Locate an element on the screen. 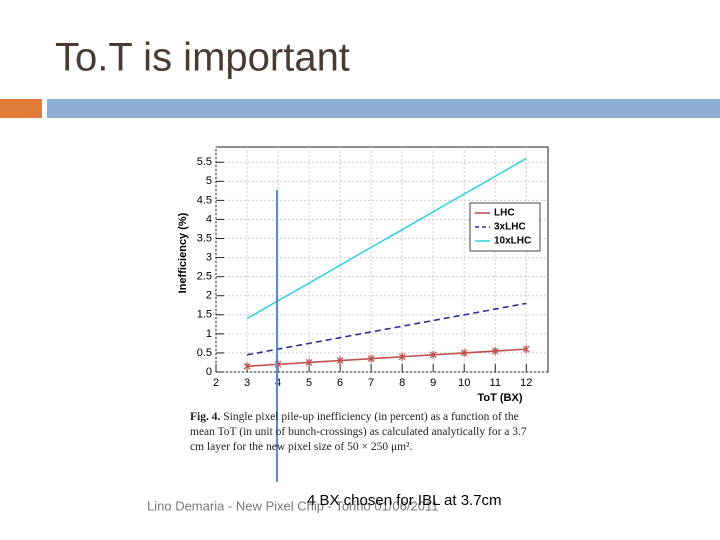 The image size is (720, 540). x-tick-label: 6 is located at coordinates (340, 383).